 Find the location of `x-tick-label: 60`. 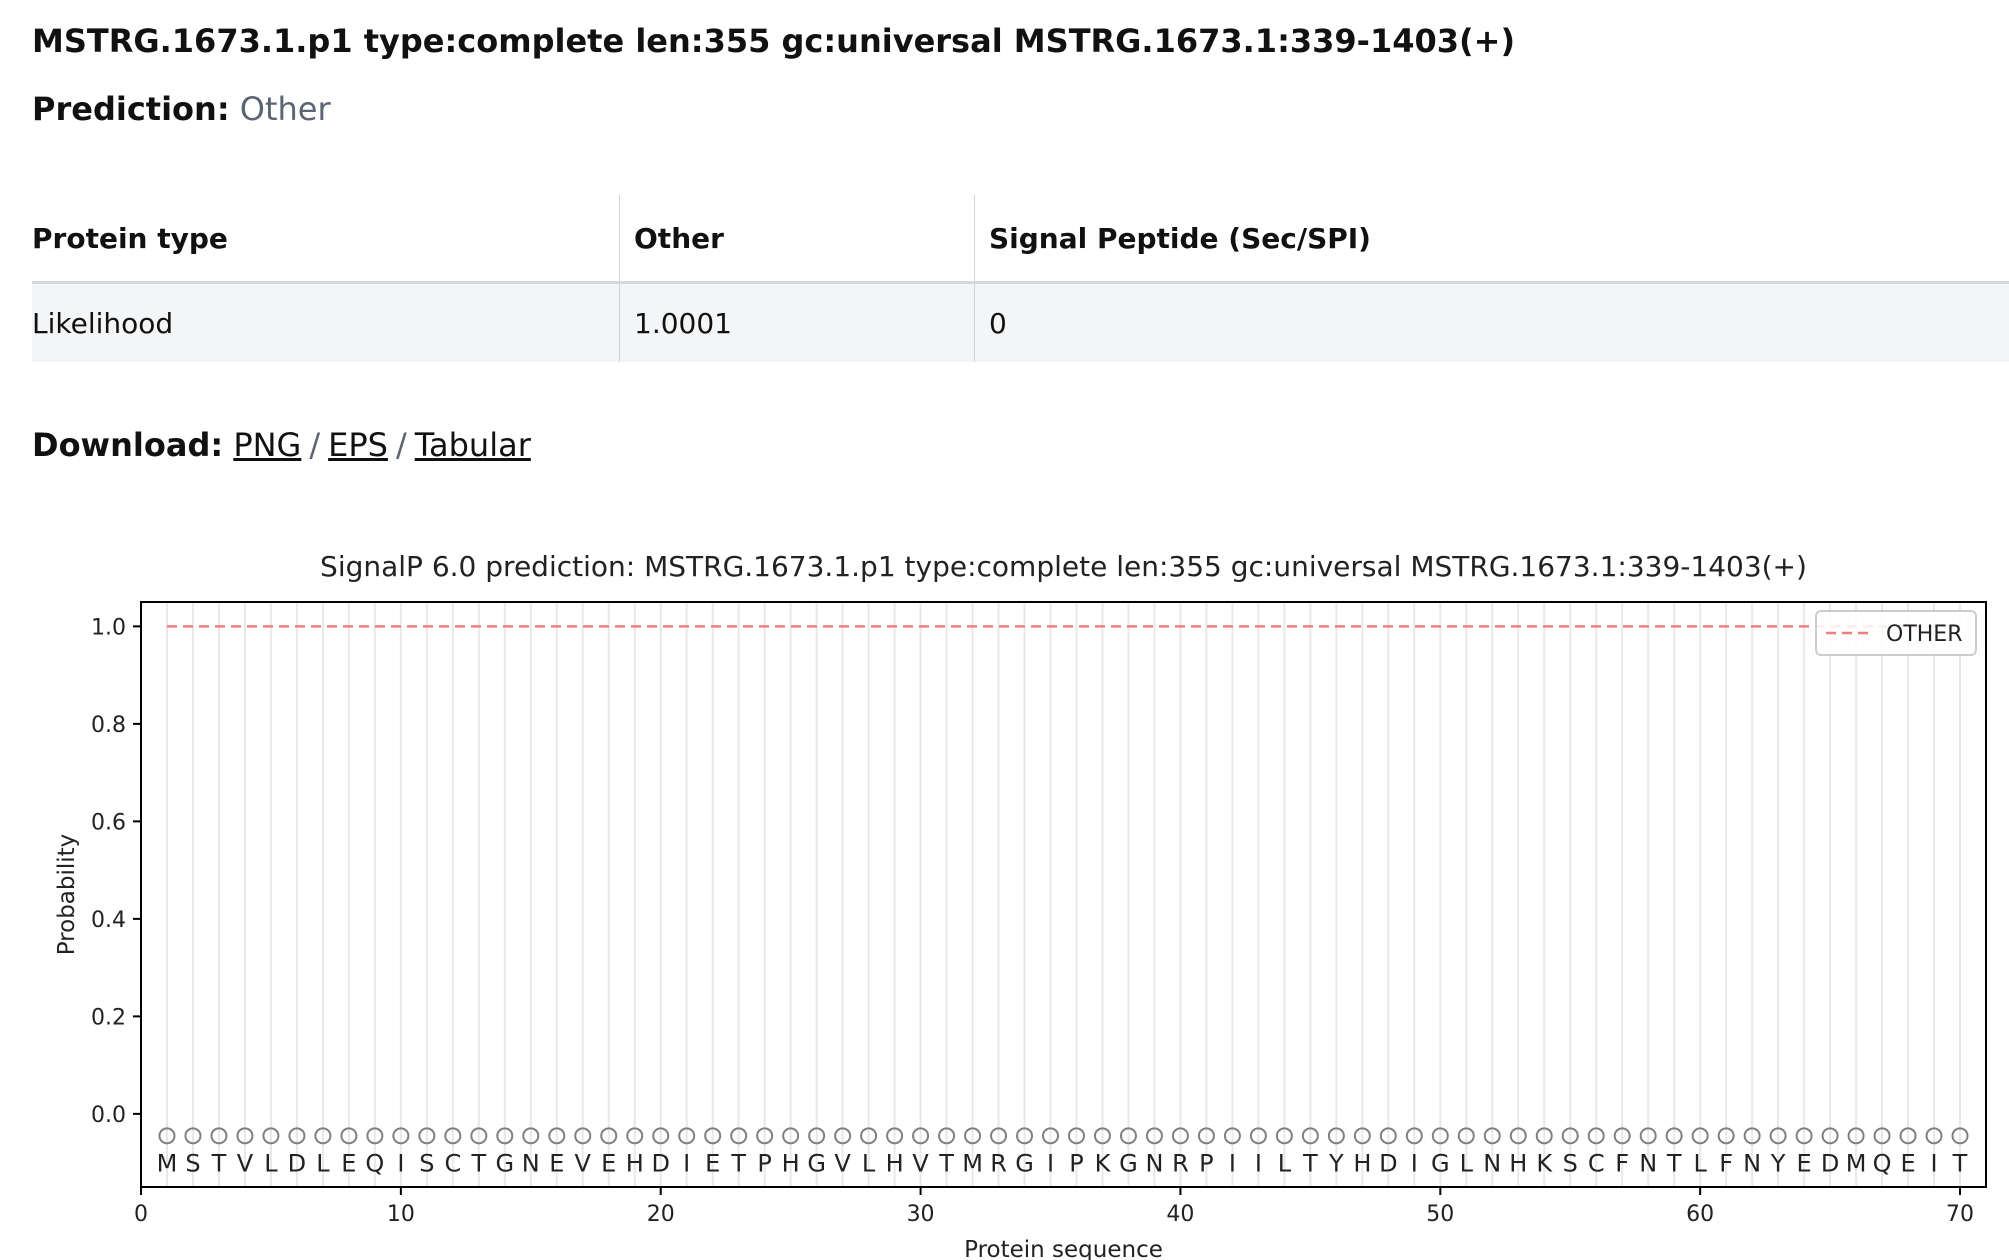

x-tick-label: 60 is located at coordinates (1700, 1214).